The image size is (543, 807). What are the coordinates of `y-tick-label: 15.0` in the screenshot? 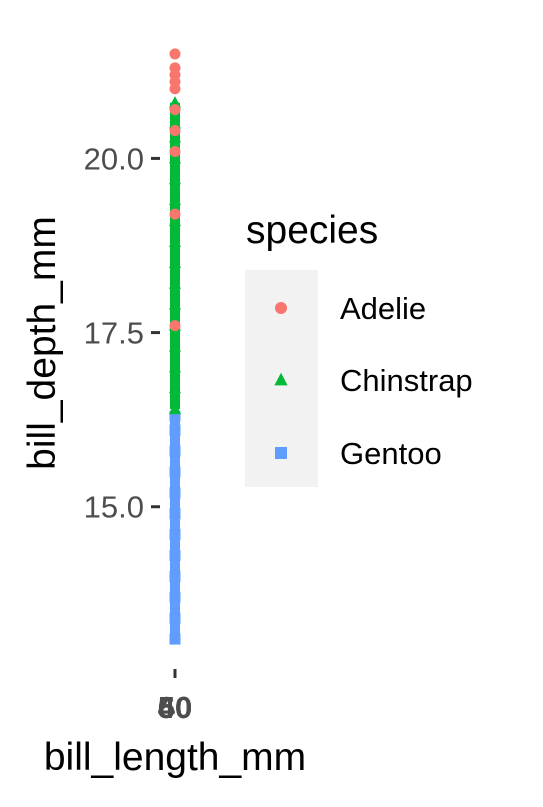 It's located at (114, 507).